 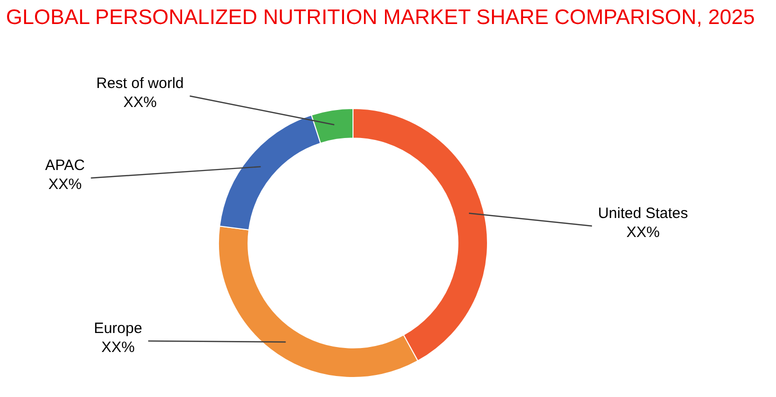 What do you see at coordinates (65, 165) in the screenshot?
I see `slice-label: APAC` at bounding box center [65, 165].